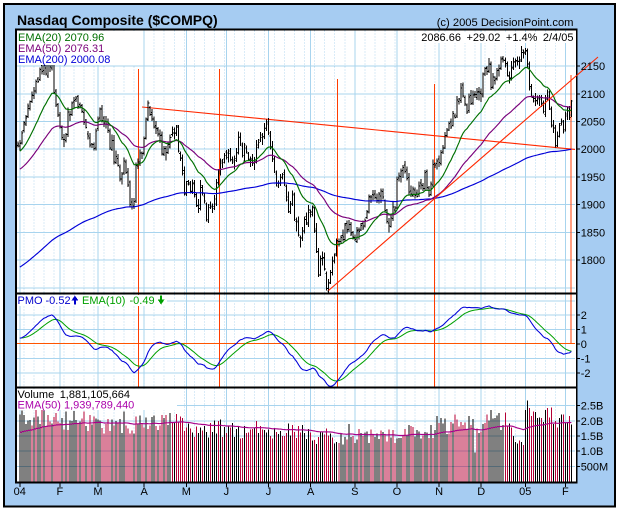 This screenshot has width=618, height=515. What do you see at coordinates (505, 23) in the screenshot?
I see `svg-text: (c) 2005 DecisionPoint.com` at bounding box center [505, 23].